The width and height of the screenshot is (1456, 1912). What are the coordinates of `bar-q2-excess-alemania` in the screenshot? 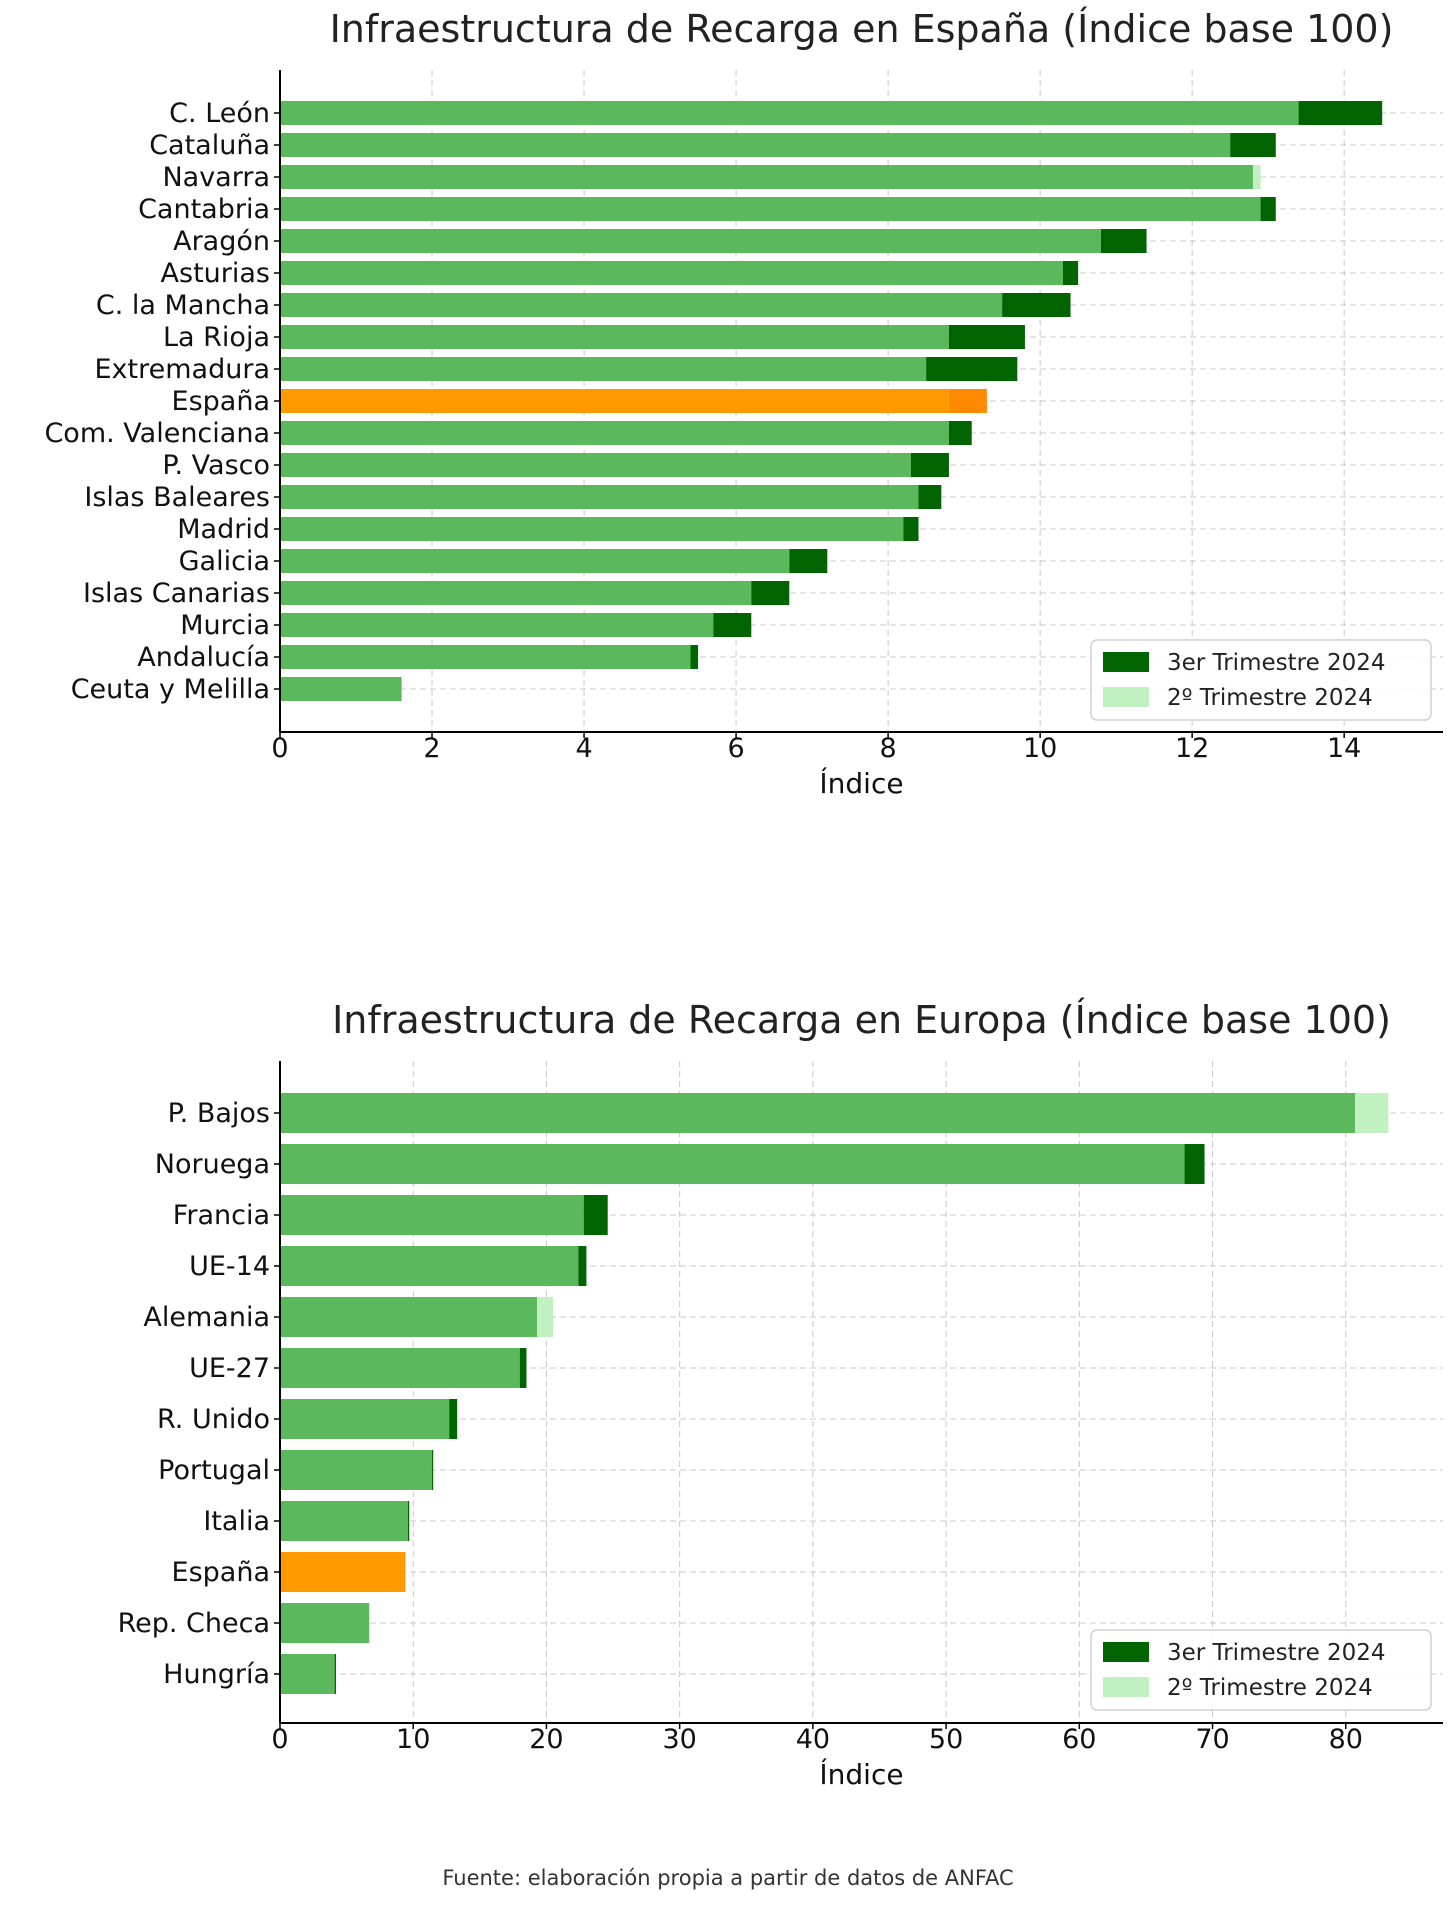 It's located at (545, 1317).